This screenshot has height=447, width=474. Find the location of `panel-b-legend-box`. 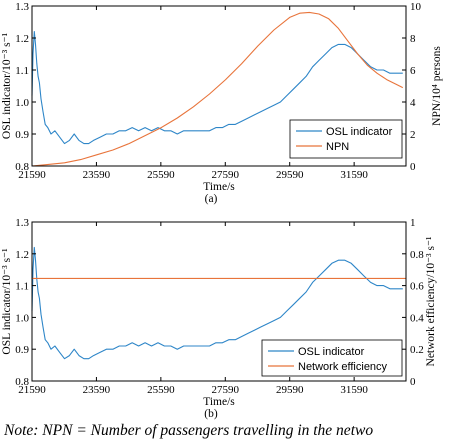

panel-b-legend-box is located at coordinates (332, 358).